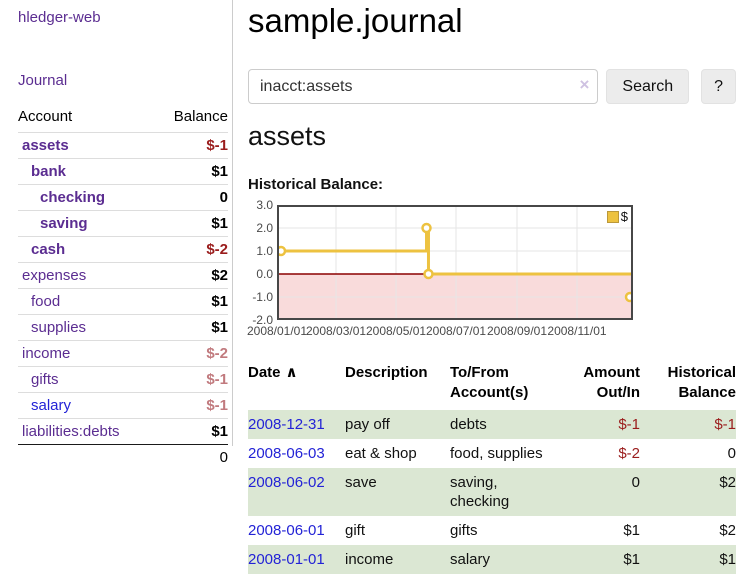  Describe the element at coordinates (48, 249) in the screenshot. I see `sidebar-account-link: cash` at that location.